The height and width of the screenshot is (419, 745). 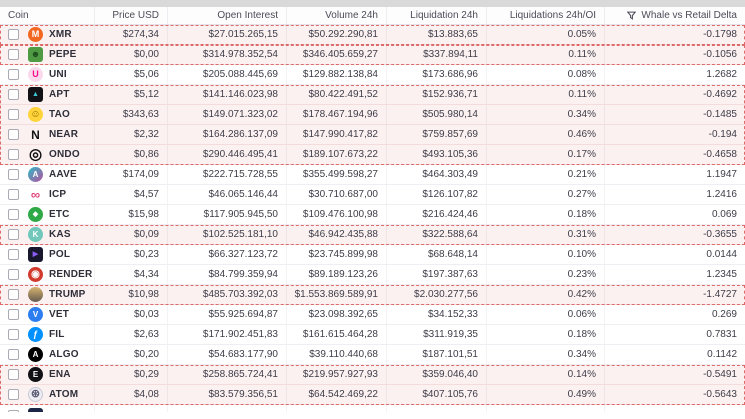 I want to click on coin-name: ETC, so click(x=59, y=214).